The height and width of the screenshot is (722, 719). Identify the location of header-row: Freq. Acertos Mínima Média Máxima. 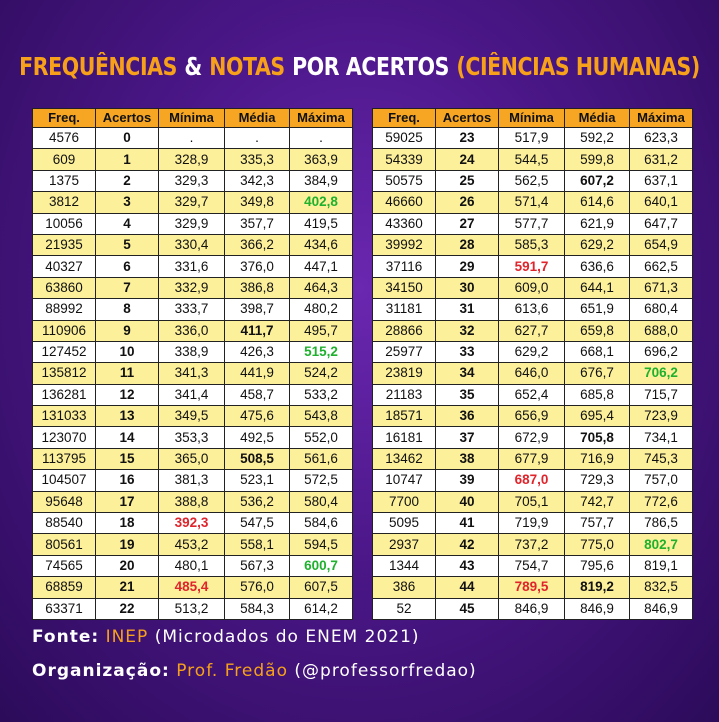
(192, 118).